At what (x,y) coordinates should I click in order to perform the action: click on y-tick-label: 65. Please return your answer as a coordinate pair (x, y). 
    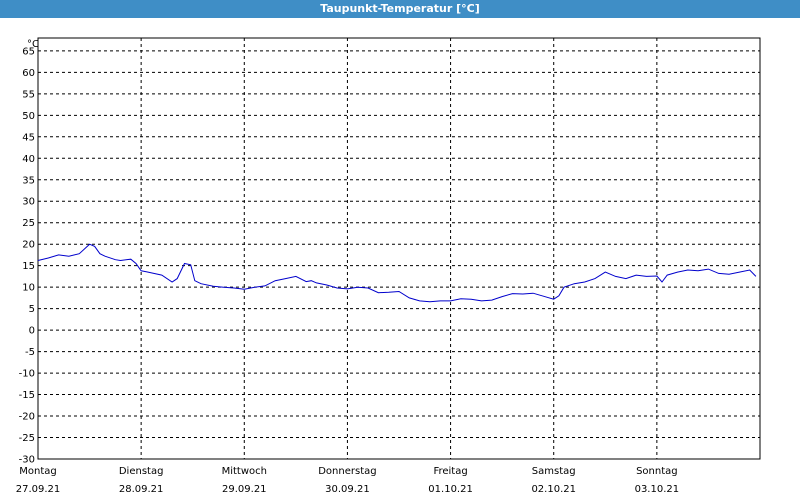
    Looking at the image, I should click on (28, 51).